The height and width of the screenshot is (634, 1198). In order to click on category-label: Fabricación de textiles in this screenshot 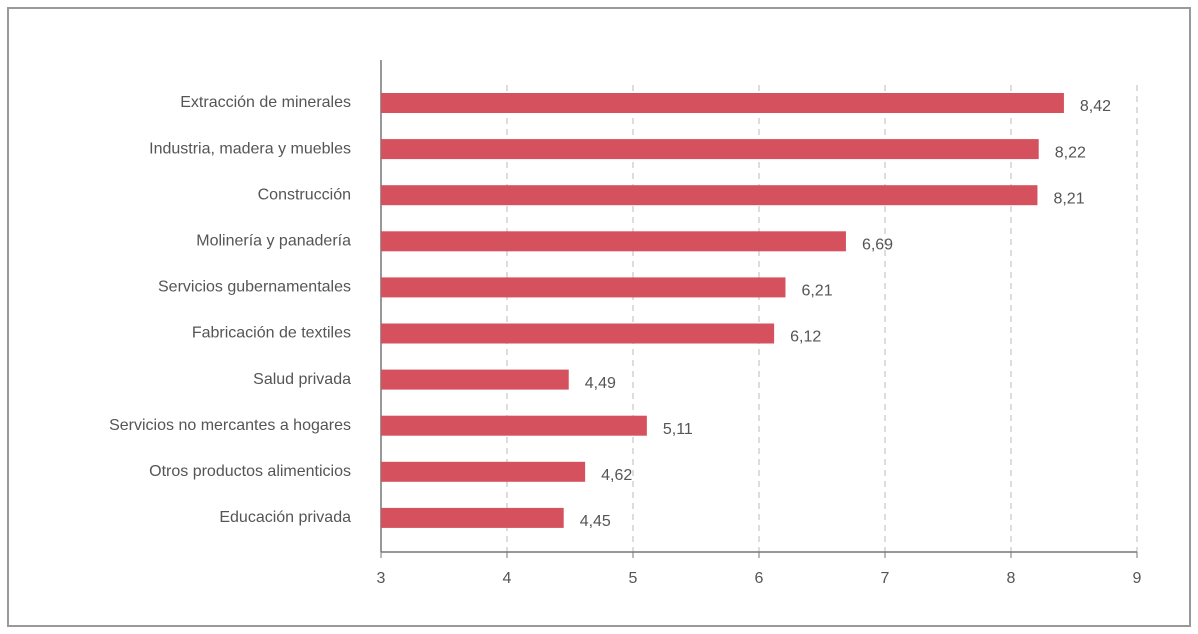, I will do `click(271, 333)`.